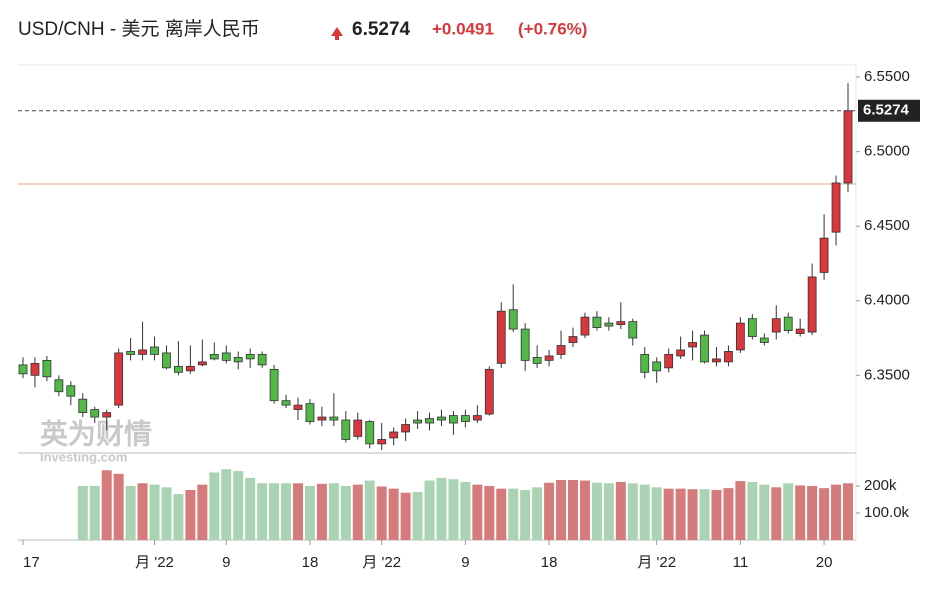 Image resolution: width=940 pixels, height=601 pixels. What do you see at coordinates (381, 29) in the screenshot?
I see `price: 6.5274` at bounding box center [381, 29].